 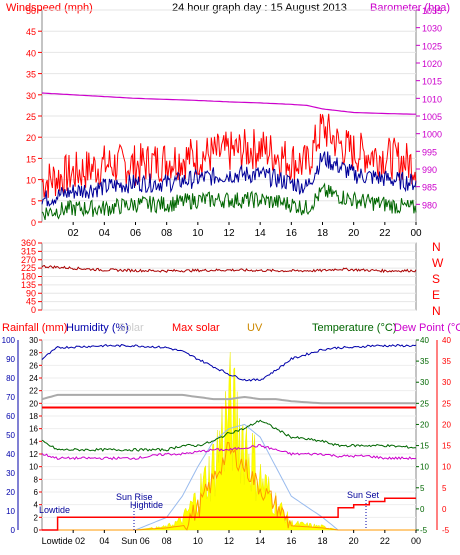 I want to click on x-tick-label: 16, so click(x=291, y=541).